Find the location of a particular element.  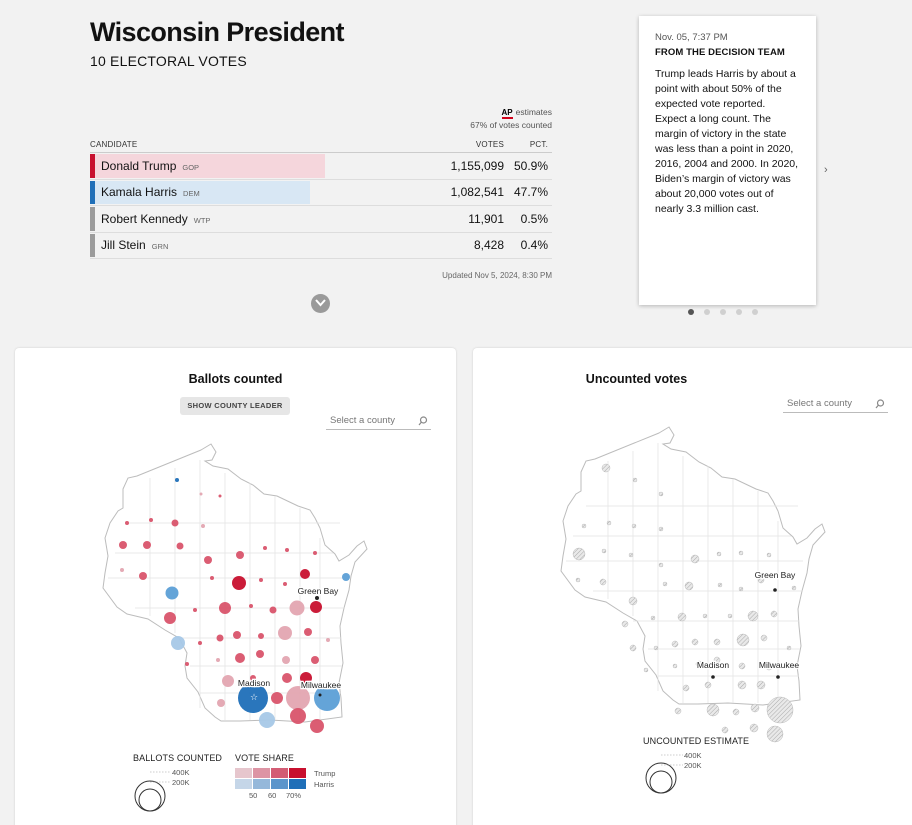

candidate-name: Donald Trump GOP is located at coordinates (247, 166).